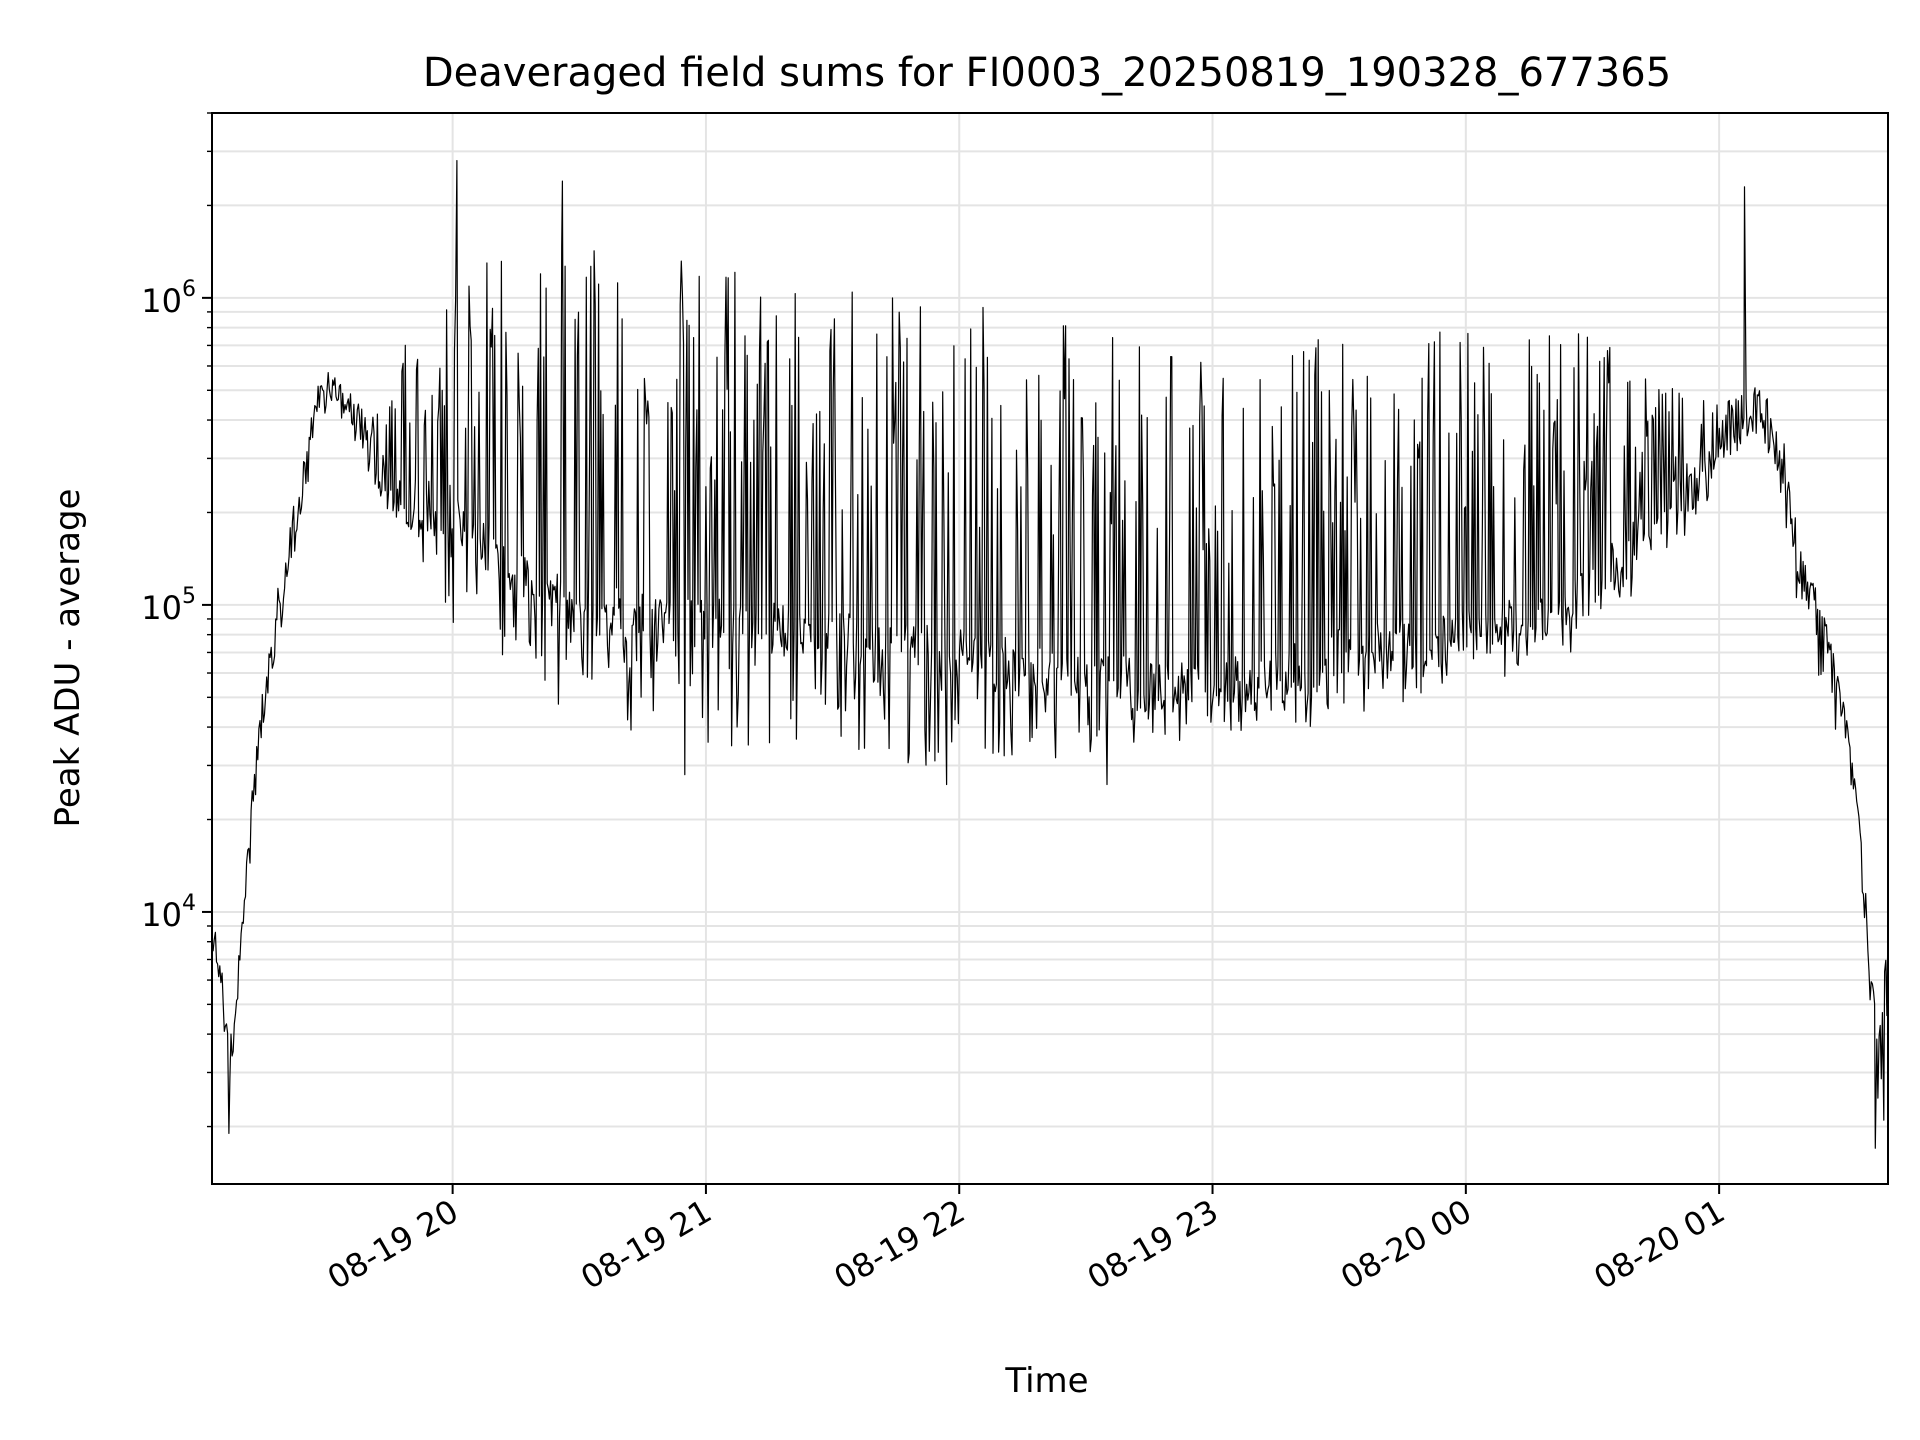 This screenshot has height=1440, width=1920. What do you see at coordinates (68, 658) in the screenshot?
I see `y-axis-label: Peak ADU - average` at bounding box center [68, 658].